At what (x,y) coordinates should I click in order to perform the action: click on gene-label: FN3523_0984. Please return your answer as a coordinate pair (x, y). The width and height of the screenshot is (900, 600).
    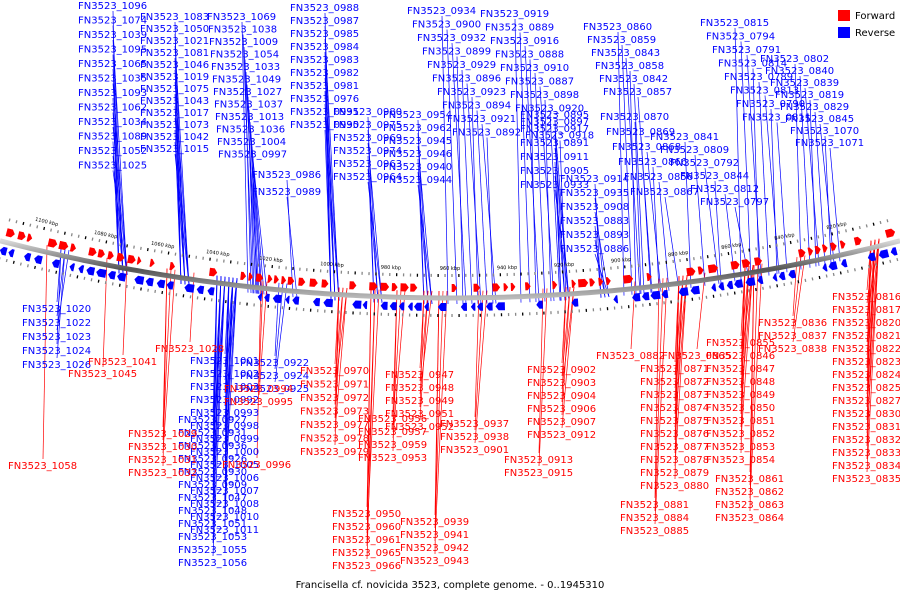
    Looking at the image, I should click on (324, 47).